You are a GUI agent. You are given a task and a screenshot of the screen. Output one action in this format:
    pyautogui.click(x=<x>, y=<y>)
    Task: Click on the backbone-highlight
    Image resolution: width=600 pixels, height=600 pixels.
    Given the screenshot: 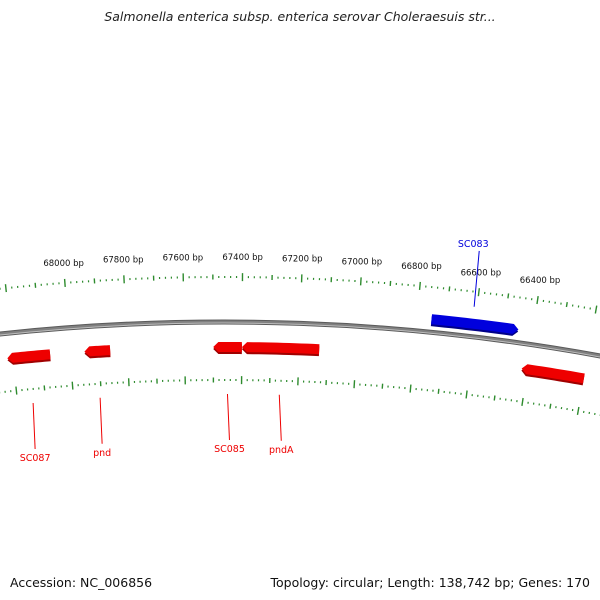 What is the action you would take?
    pyautogui.click(x=300, y=340)
    